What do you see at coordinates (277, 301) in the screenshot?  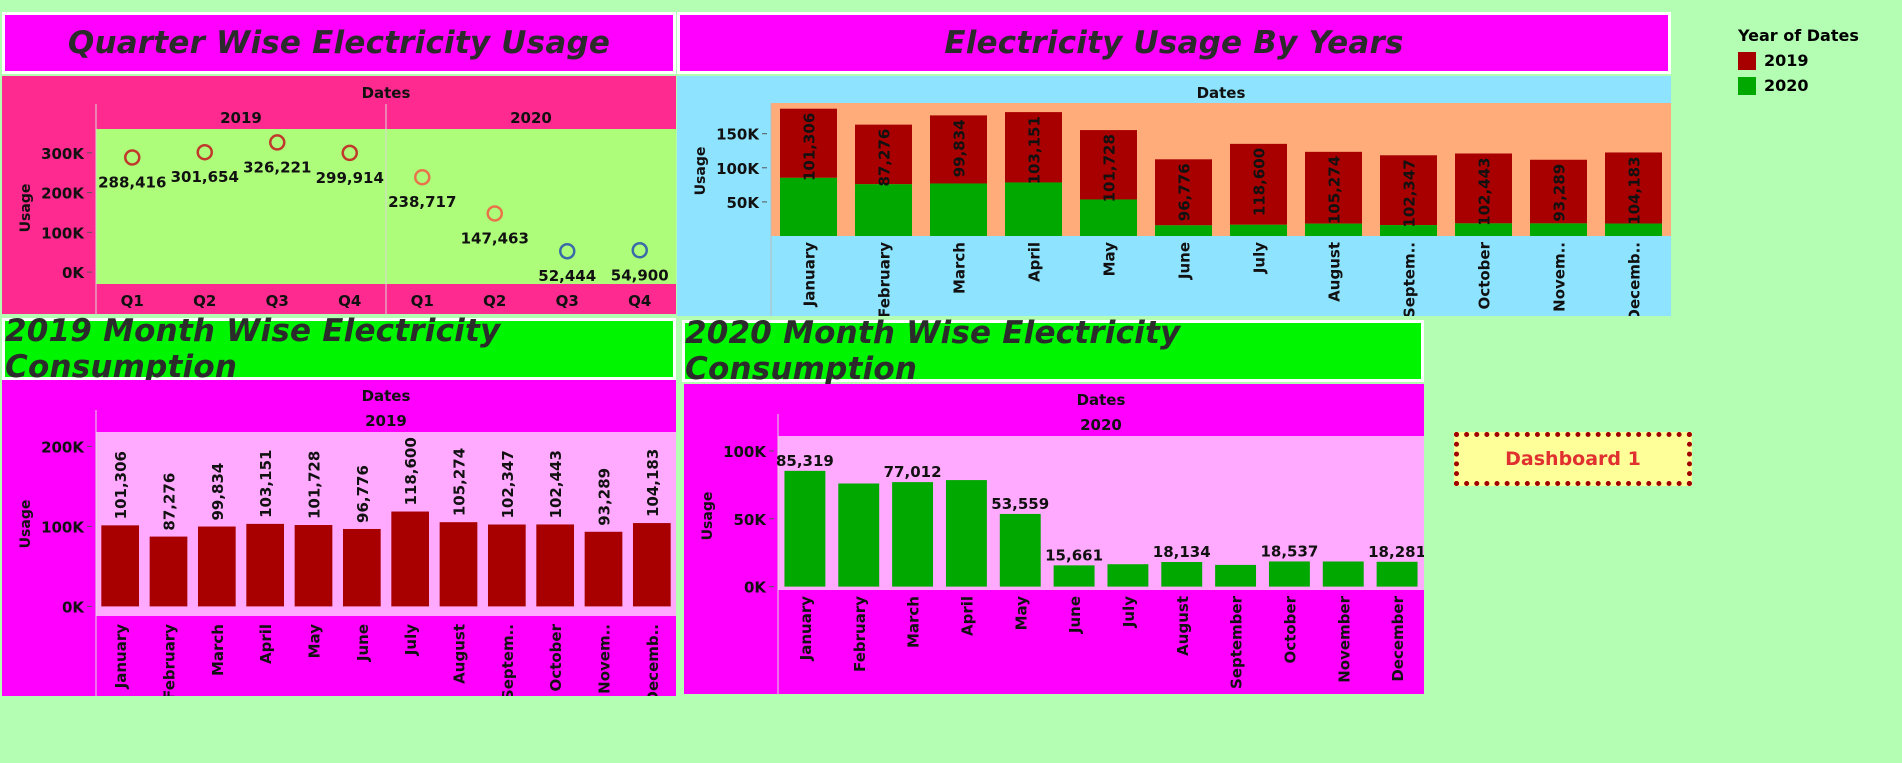 I see `x-tick-label: Q3` at bounding box center [277, 301].